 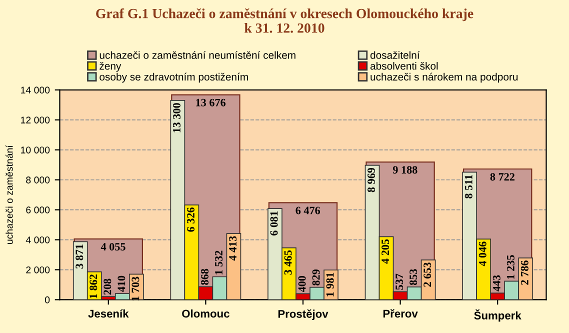 I want to click on data-label: 1 981, so click(x=330, y=284).